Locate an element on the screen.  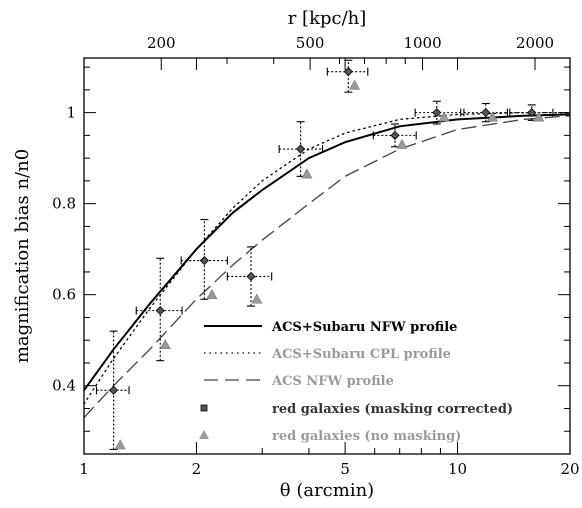
x-tick-label: 10 is located at coordinates (457, 469).